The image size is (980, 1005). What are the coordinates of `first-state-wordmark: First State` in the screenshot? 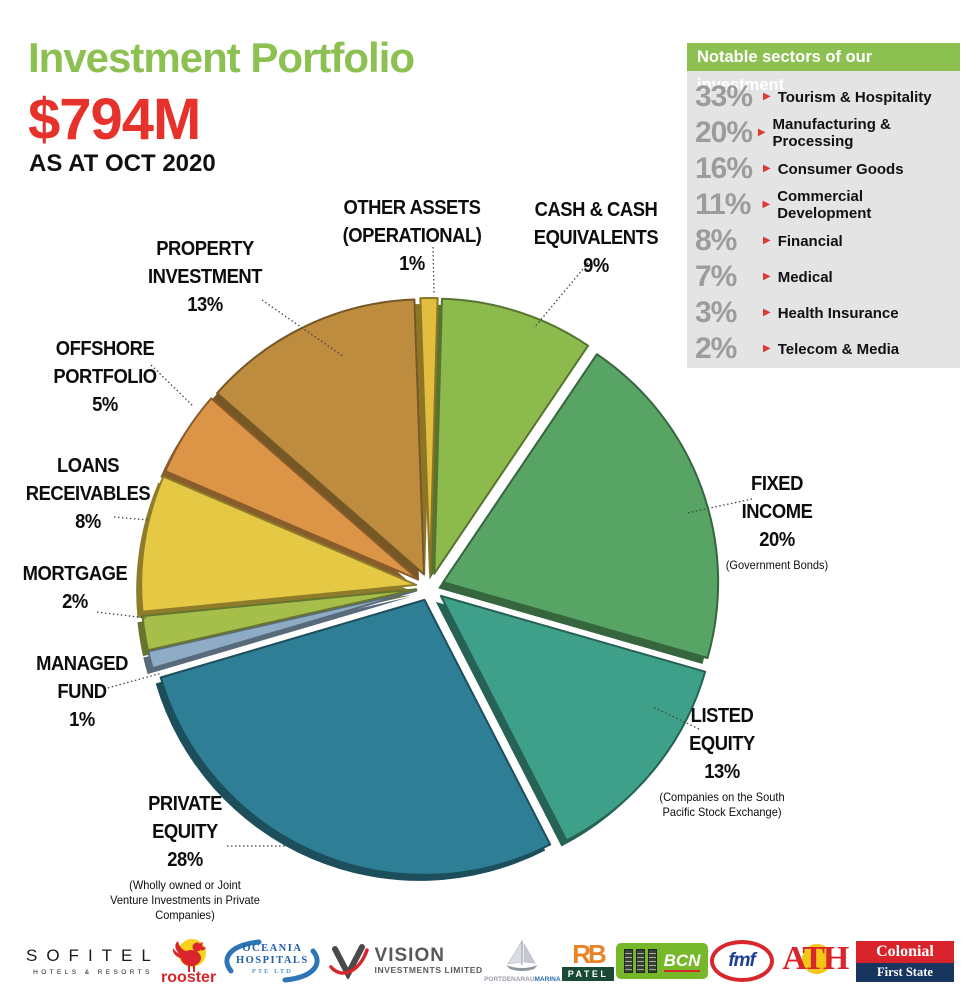 It's located at (904, 972).